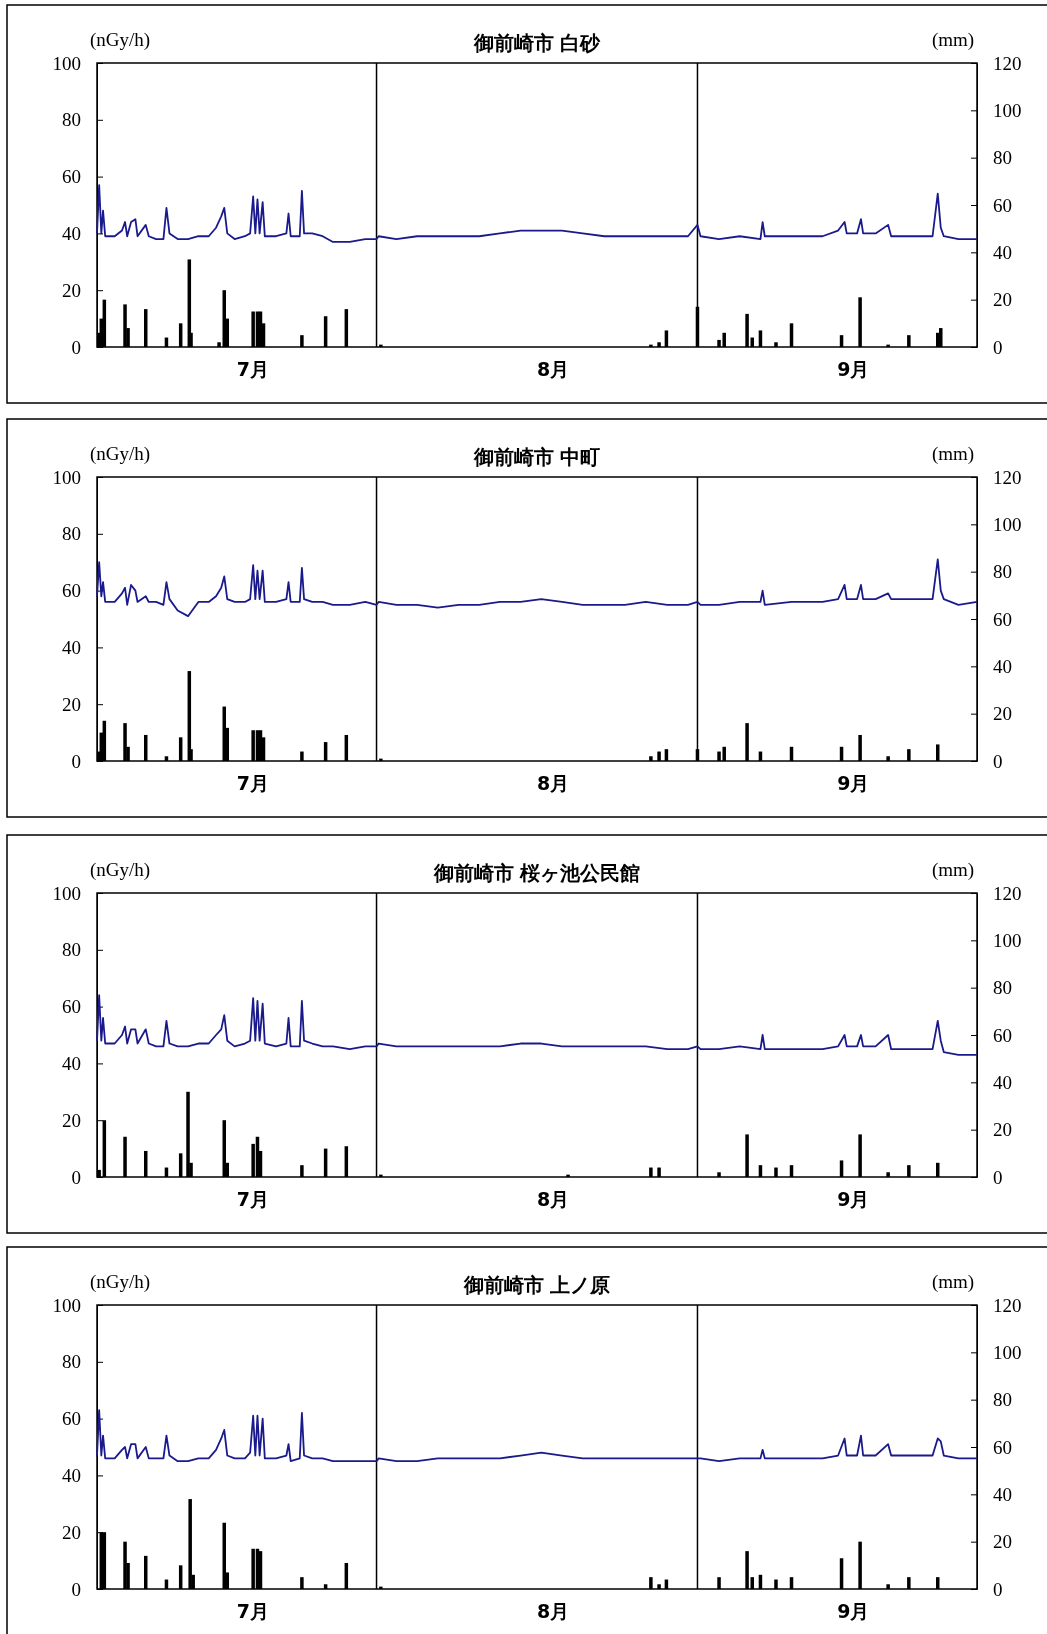 The height and width of the screenshot is (1634, 1047). I want to click on chart-title: 御前崎市 上ノ原, so click(536, 1285).